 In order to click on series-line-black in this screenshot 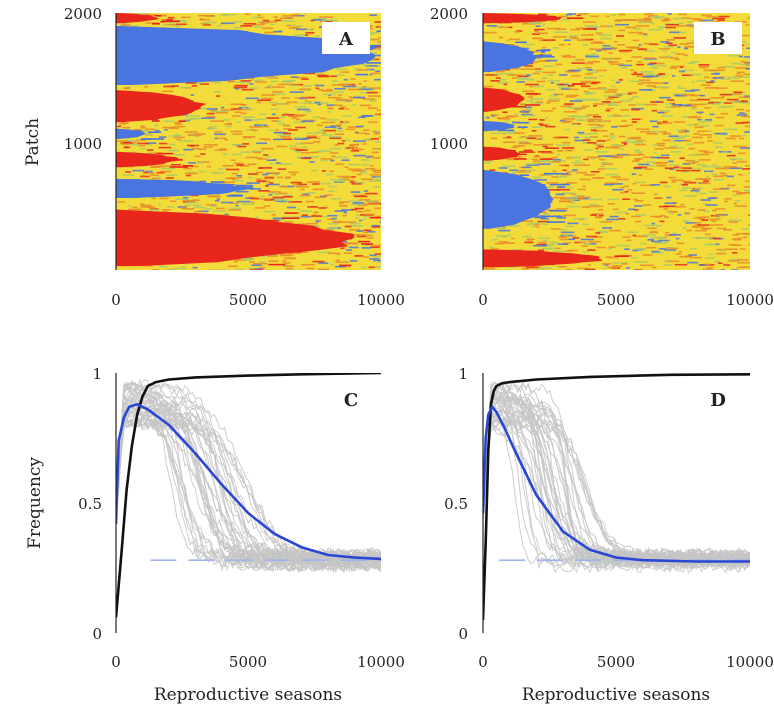, I will do `click(616, 497)`.